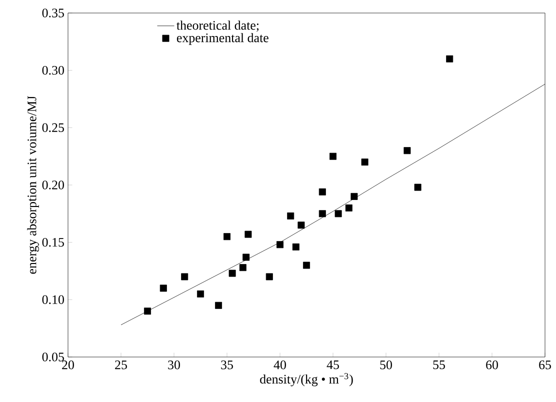 This screenshot has width=556, height=402. I want to click on x-tick-label: 20, so click(68, 365).